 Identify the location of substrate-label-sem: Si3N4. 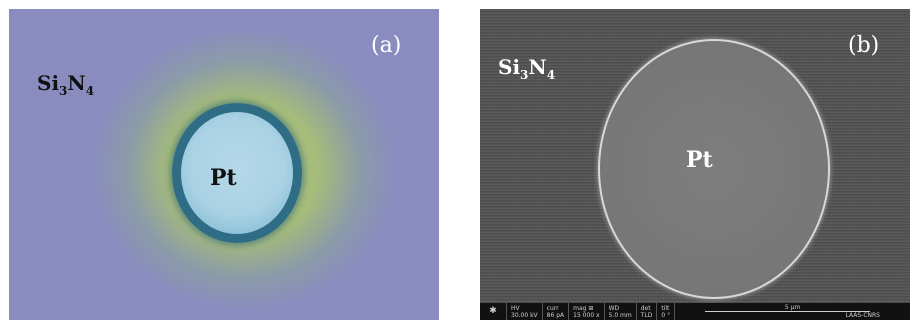
(527, 68).